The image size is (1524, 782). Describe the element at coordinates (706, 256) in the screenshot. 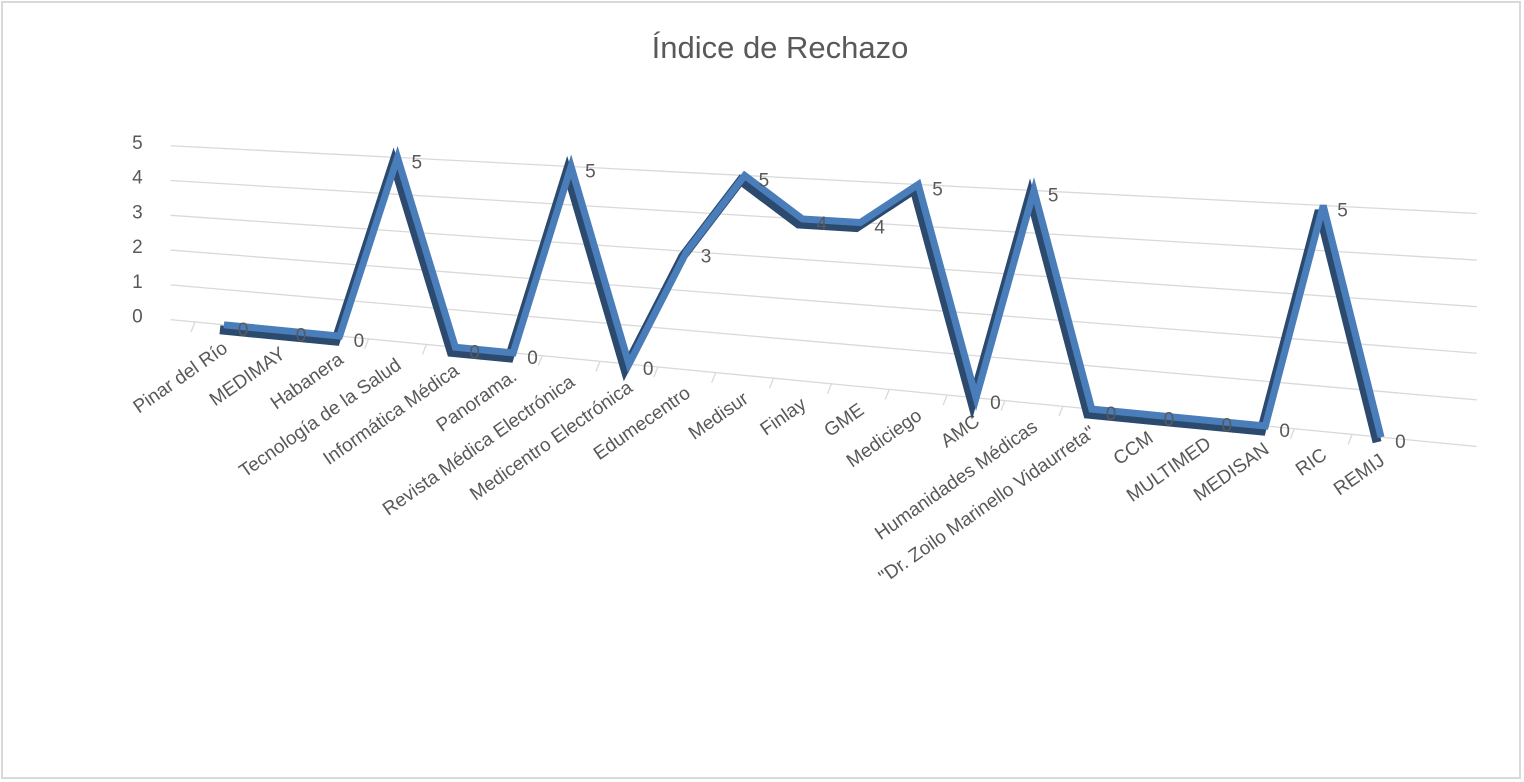

I see `data-label: 3` at that location.